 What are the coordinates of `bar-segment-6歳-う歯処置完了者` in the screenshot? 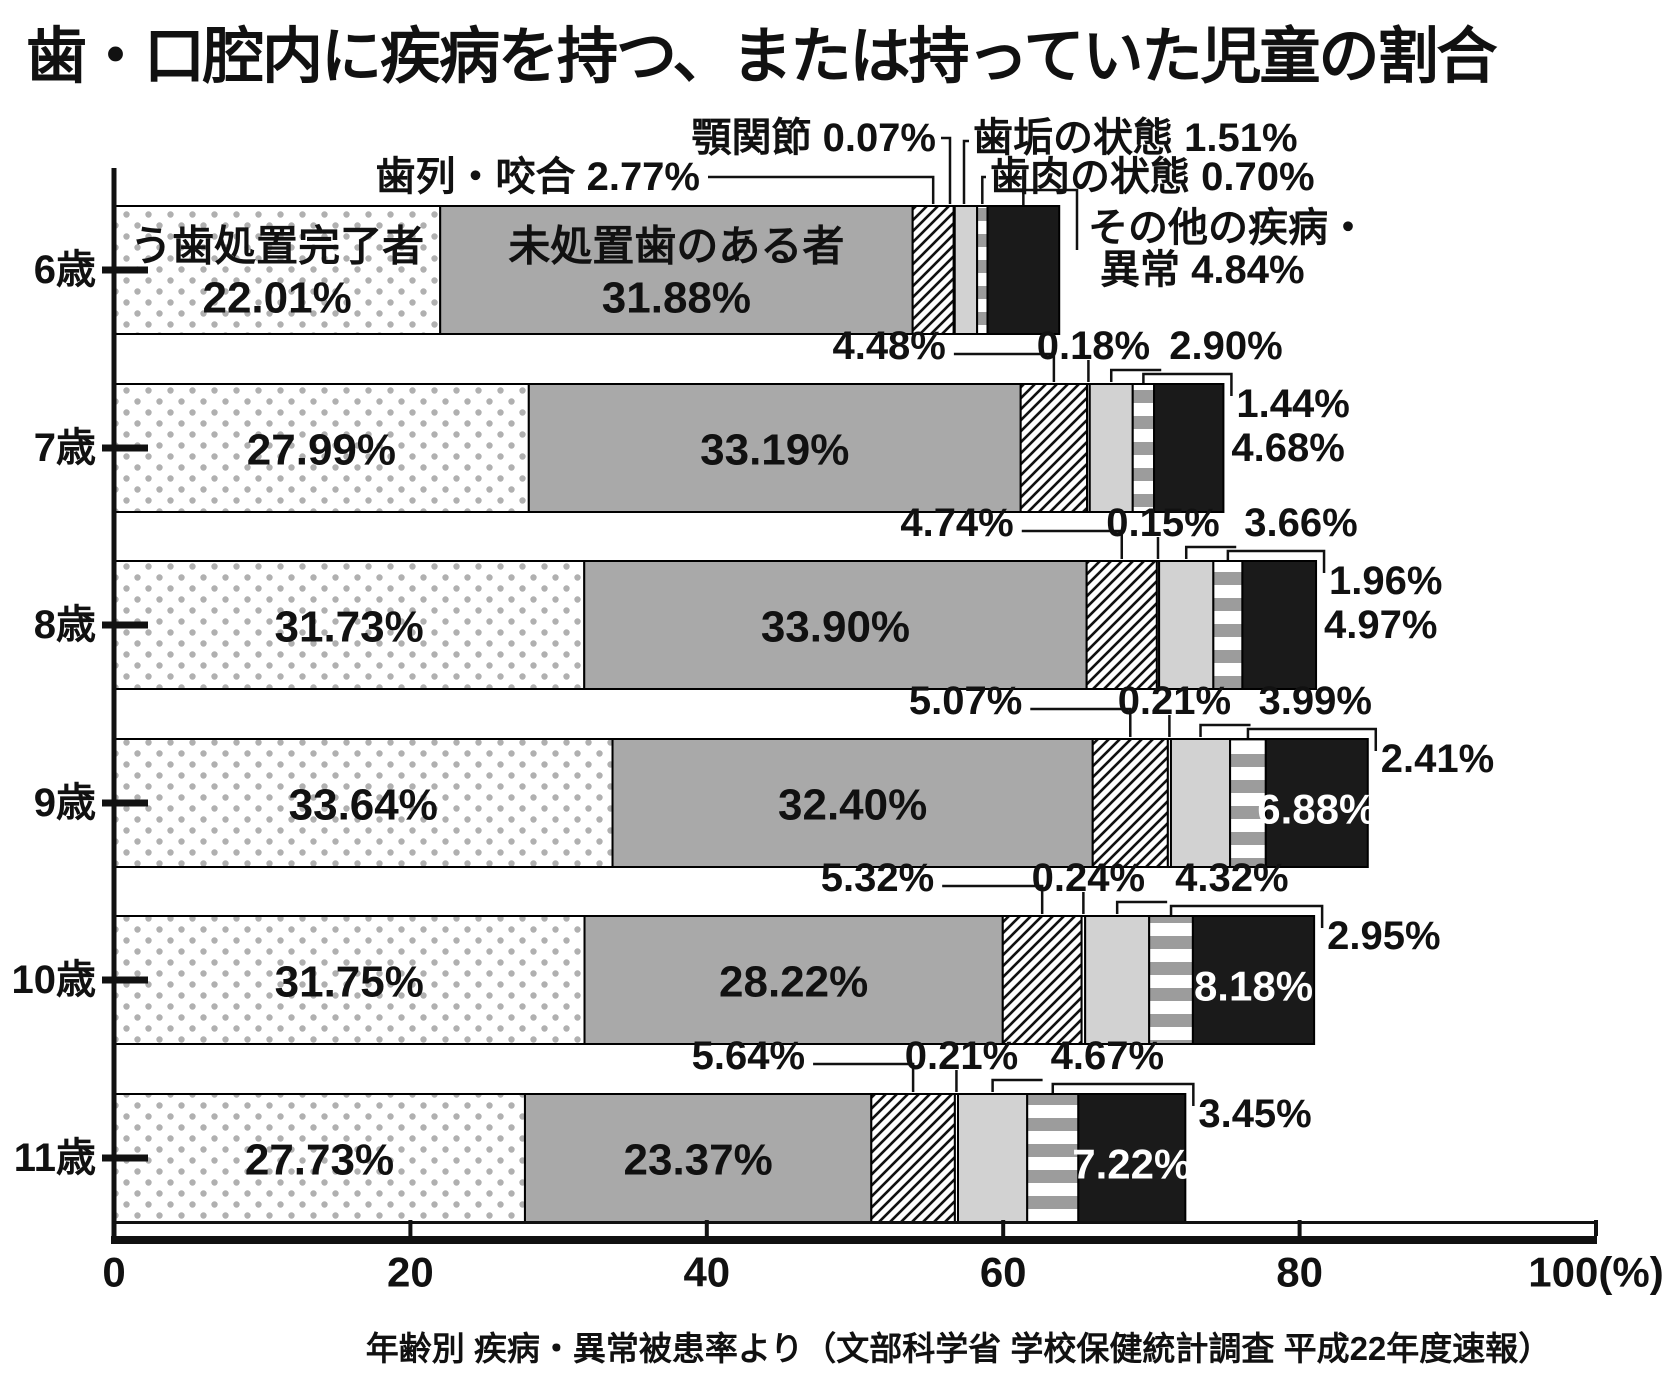 It's located at (277, 270).